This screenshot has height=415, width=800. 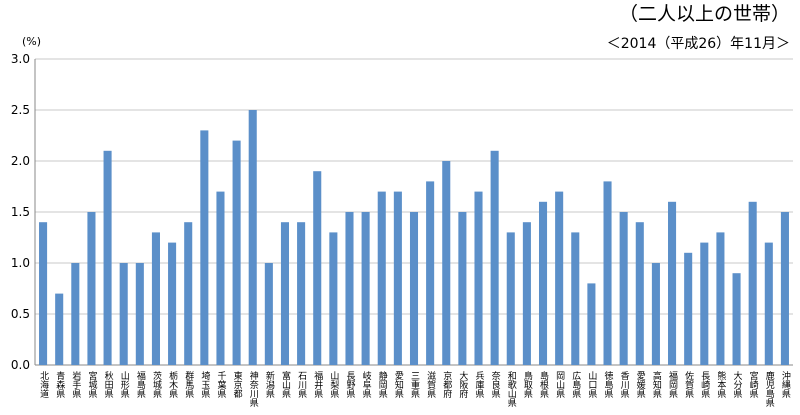 What do you see at coordinates (479, 384) in the screenshot?
I see `x-tick-label: 兵庫県` at bounding box center [479, 384].